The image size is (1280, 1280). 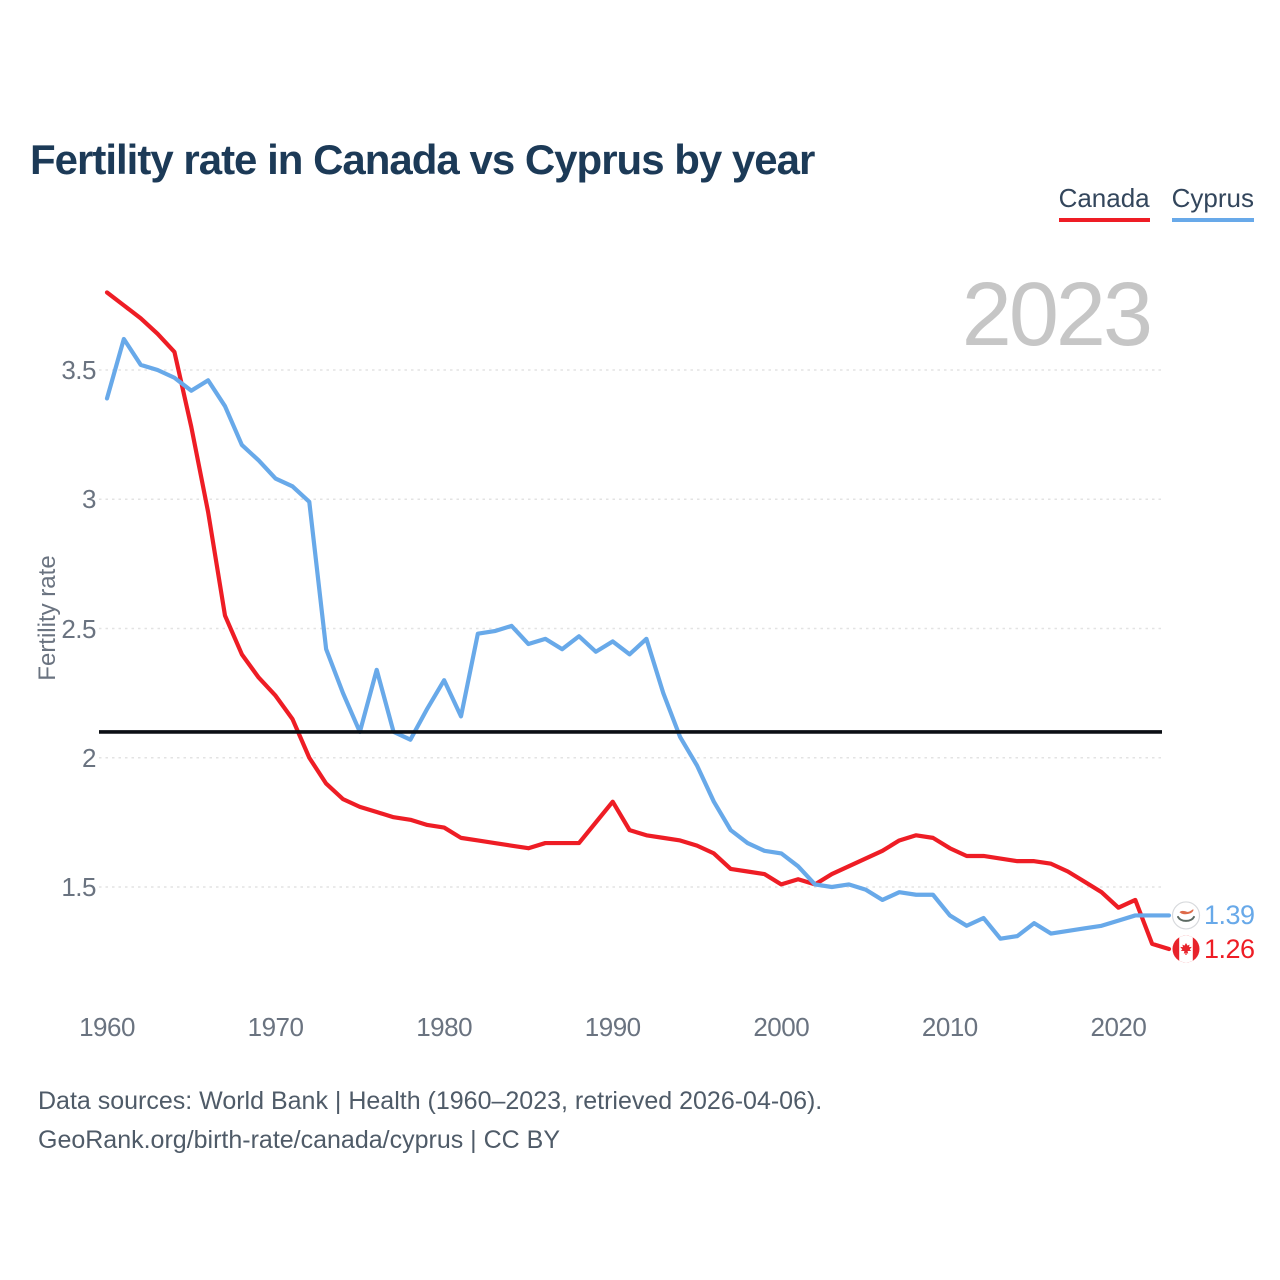 I want to click on x-tick-label: 1970, so click(x=275, y=1027).